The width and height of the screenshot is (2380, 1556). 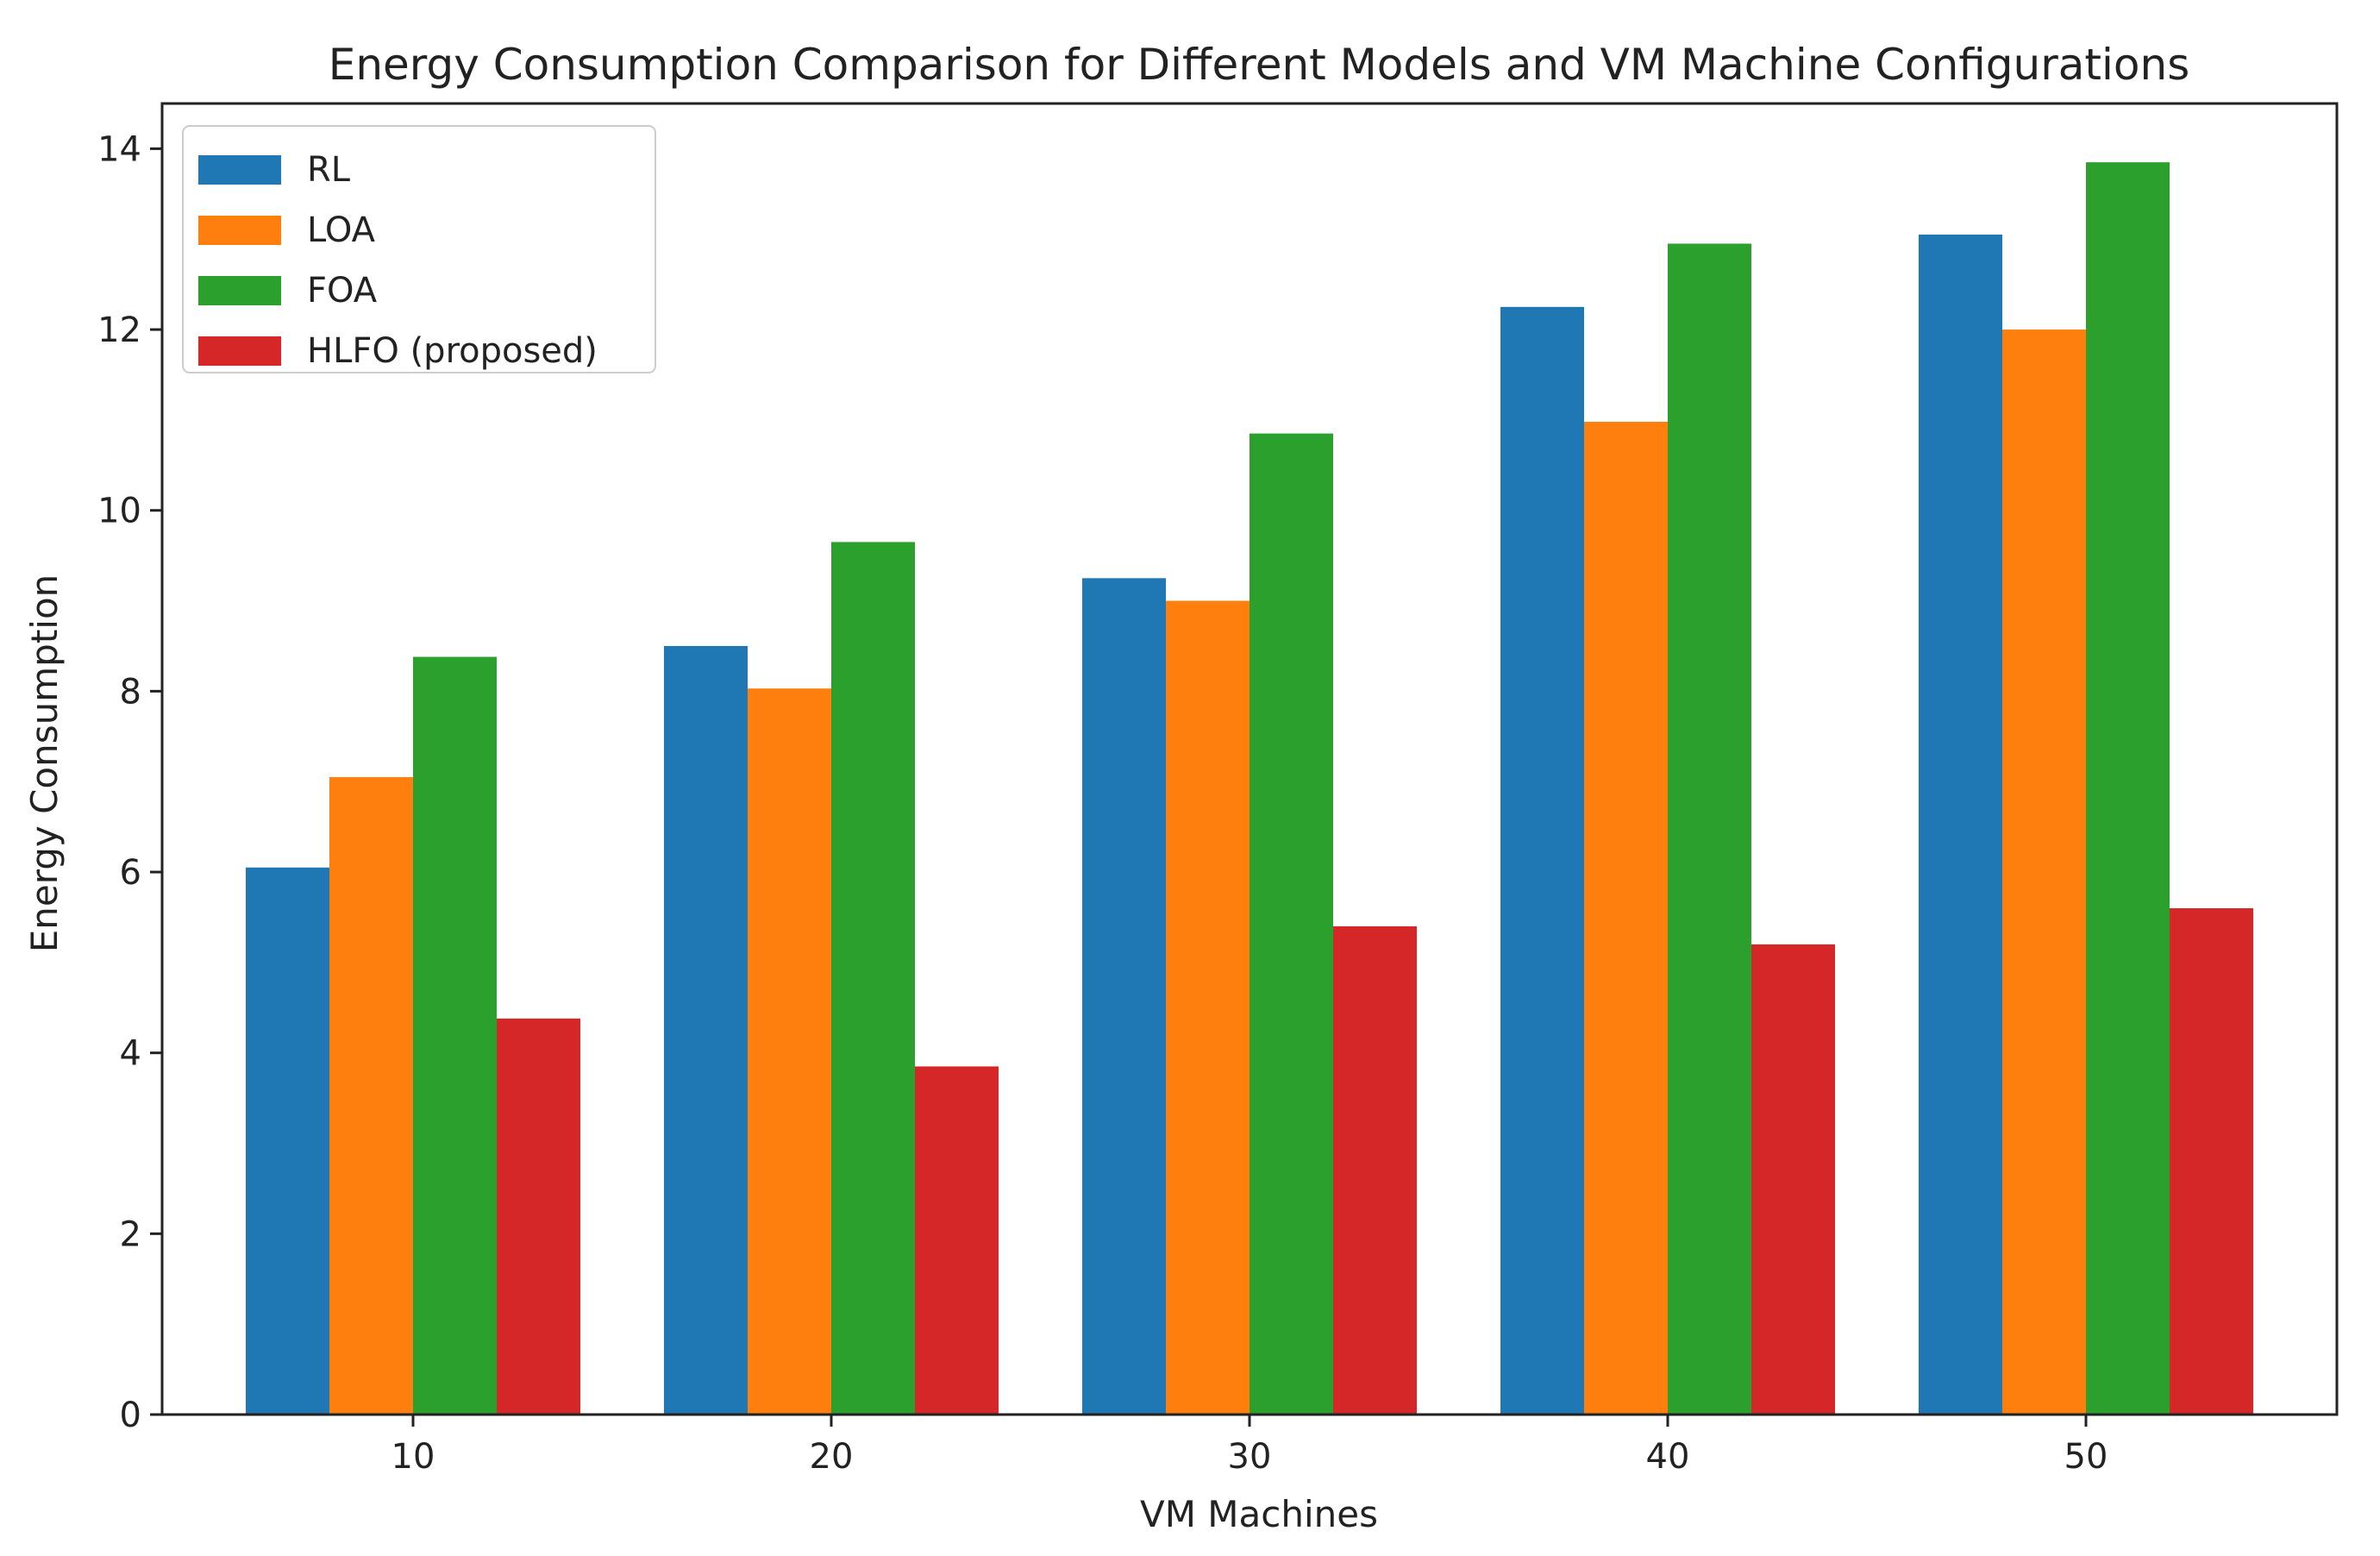 I want to click on y-tick-label: 0, so click(x=130, y=1415).